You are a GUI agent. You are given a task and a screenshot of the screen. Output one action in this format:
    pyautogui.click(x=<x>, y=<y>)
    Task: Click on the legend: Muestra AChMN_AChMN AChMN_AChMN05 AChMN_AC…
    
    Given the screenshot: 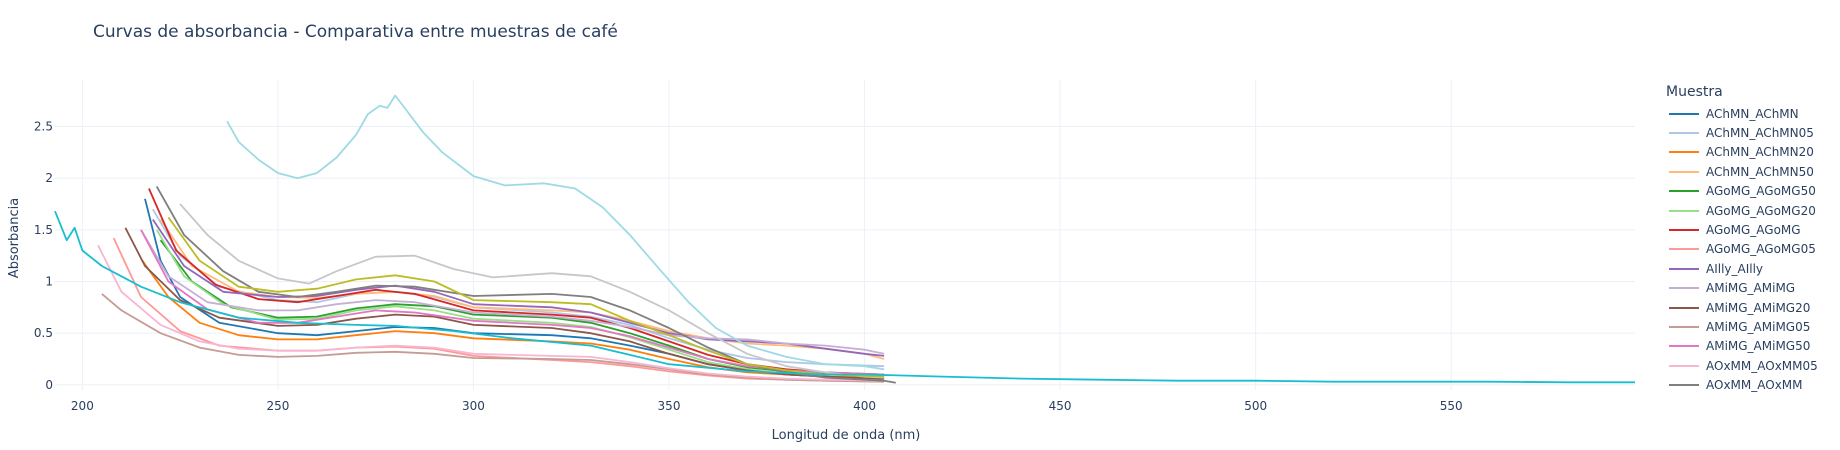 What is the action you would take?
    pyautogui.click(x=1751, y=238)
    